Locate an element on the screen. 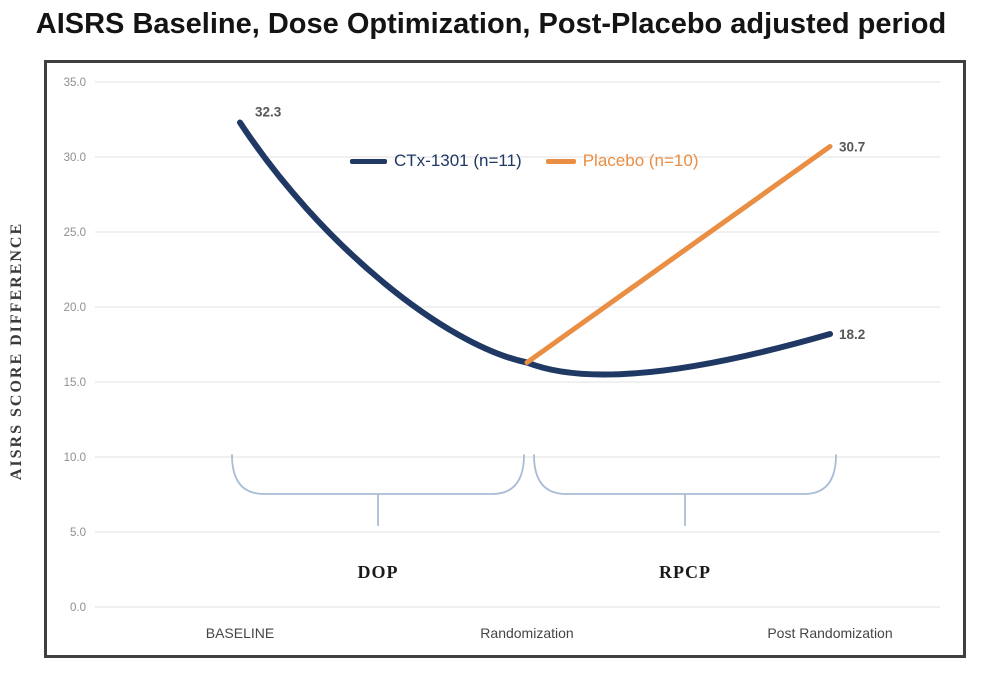 The width and height of the screenshot is (982, 684). y-axis-title: AISRS SCORE DIFFERENCE is located at coordinates (16, 351).